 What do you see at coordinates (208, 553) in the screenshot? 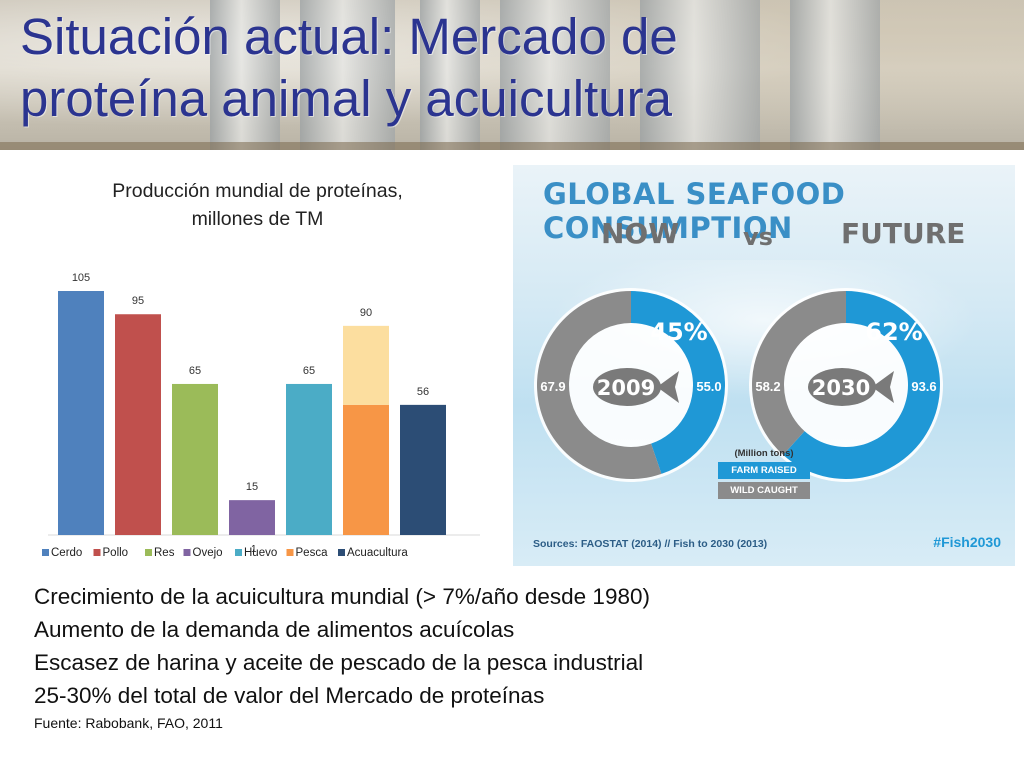
I see `legend-label: Ovejo` at bounding box center [208, 553].